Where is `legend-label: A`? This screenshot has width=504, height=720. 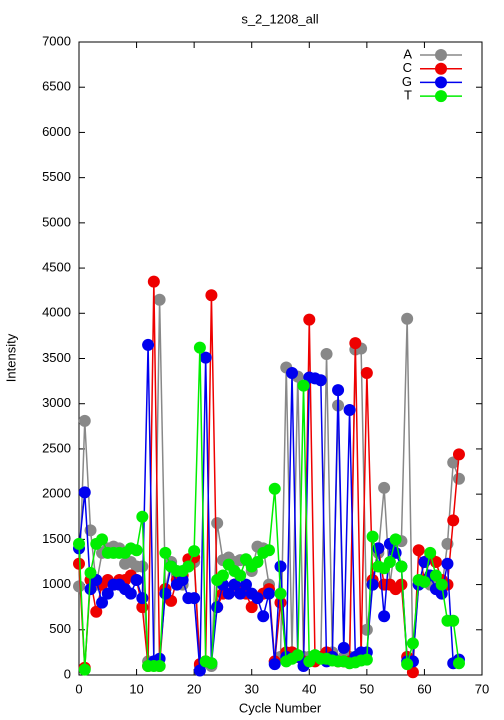
legend-label: A is located at coordinates (407, 53).